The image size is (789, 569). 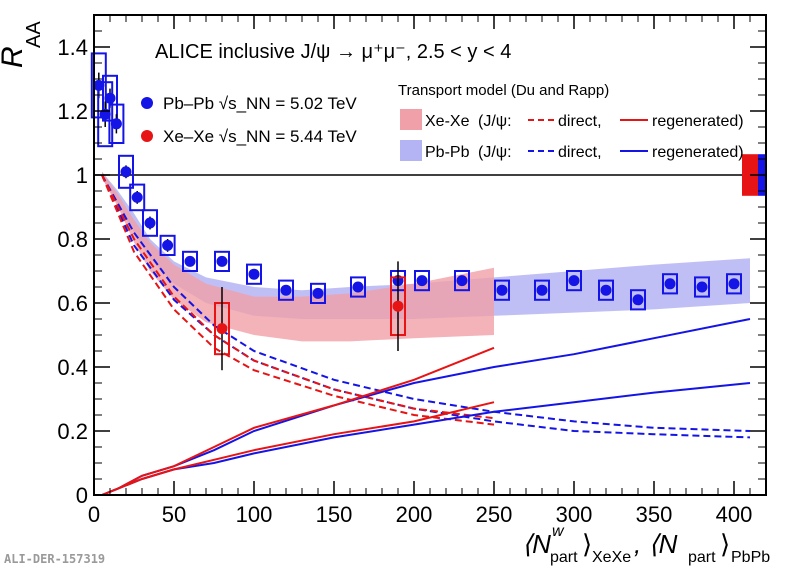 What do you see at coordinates (298, 256) in the screenshot?
I see `model-band-xe-xe-total` at bounding box center [298, 256].